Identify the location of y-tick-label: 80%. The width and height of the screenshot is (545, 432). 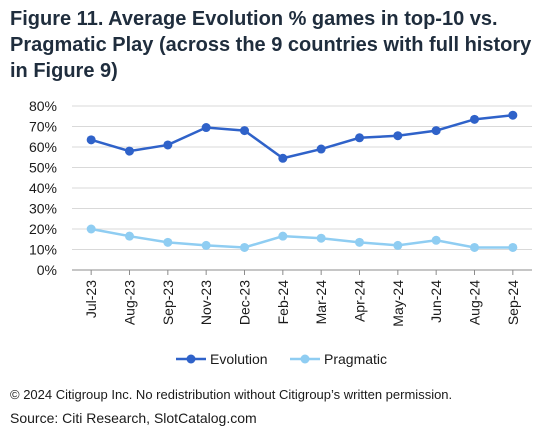
(43, 106).